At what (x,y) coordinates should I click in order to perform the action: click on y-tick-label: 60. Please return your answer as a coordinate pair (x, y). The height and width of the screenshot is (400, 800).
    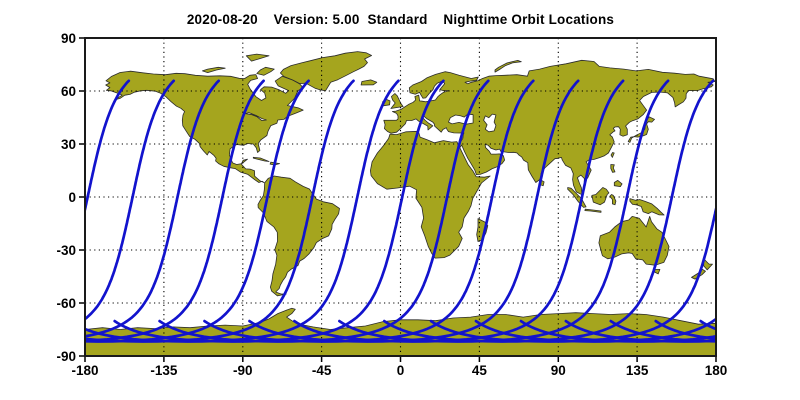
    Looking at the image, I should click on (68, 91).